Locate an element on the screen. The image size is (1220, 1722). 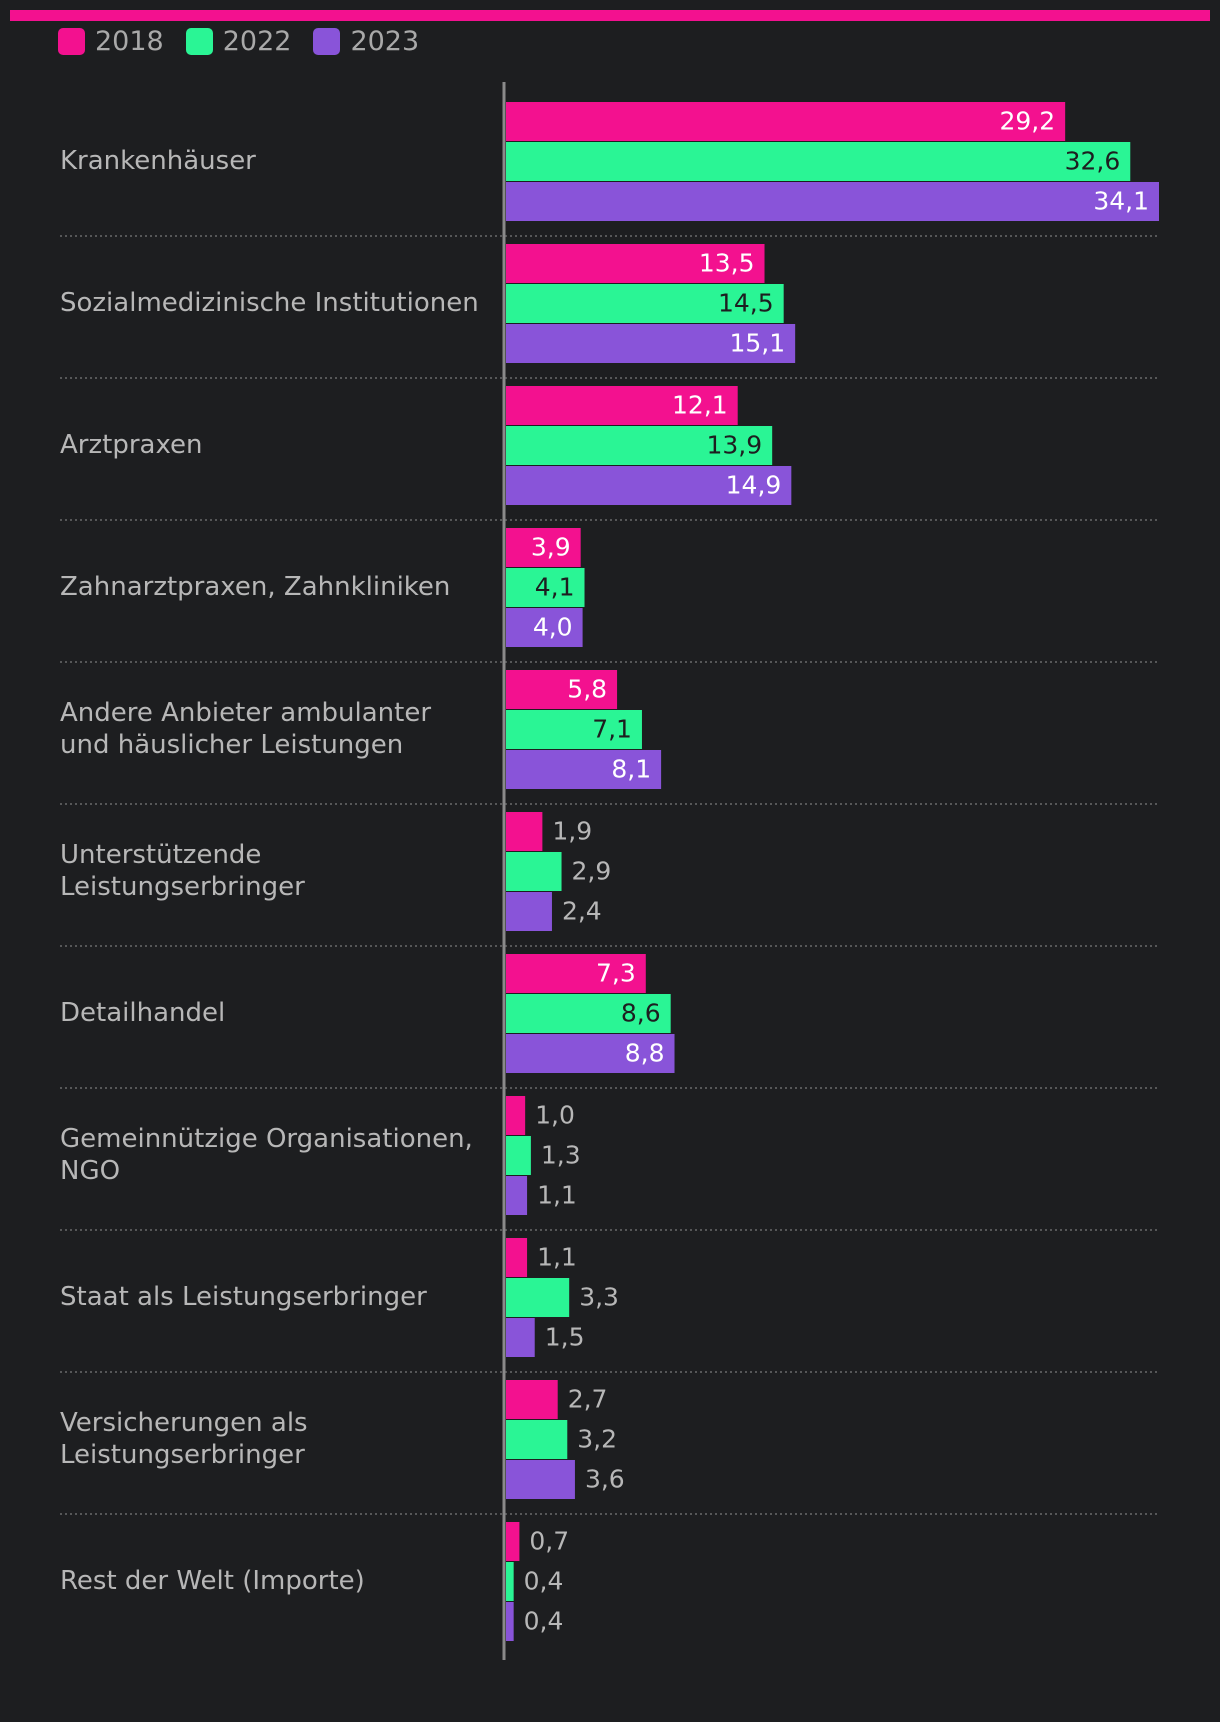
category-label: Detailhandel is located at coordinates (142, 1013).